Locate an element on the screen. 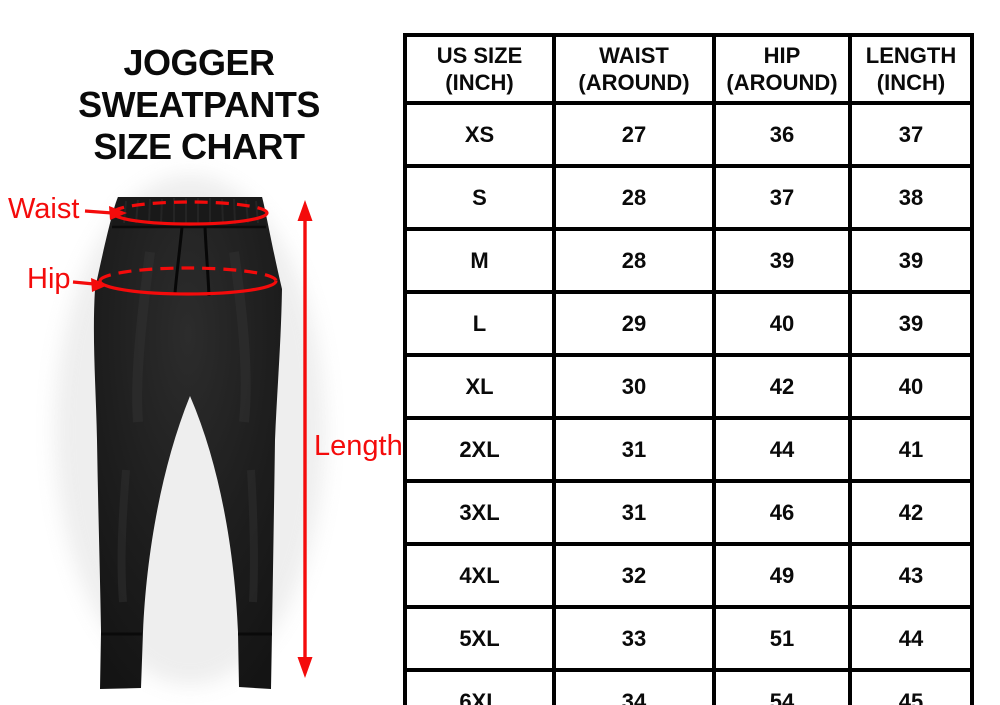 The width and height of the screenshot is (1000, 705). size-cell: 2XL is located at coordinates (479, 449).